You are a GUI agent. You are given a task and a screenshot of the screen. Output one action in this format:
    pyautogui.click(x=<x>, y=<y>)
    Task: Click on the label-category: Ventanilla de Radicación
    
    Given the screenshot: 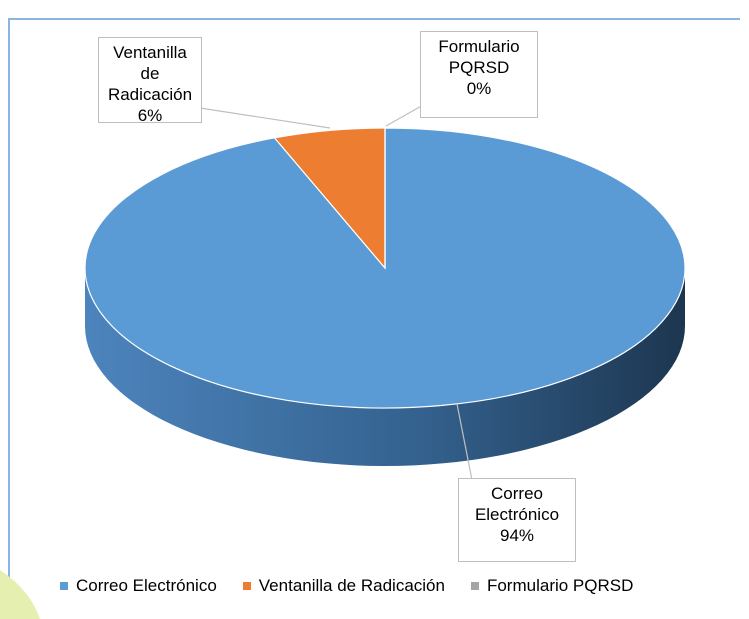 What is the action you would take?
    pyautogui.click(x=150, y=73)
    